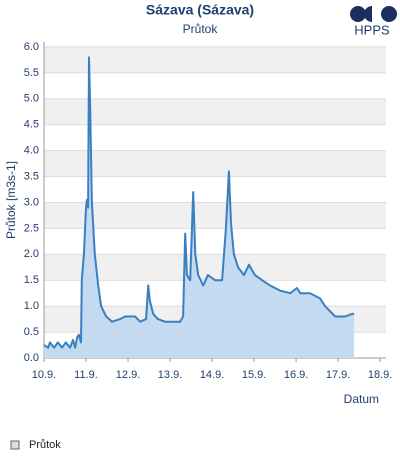  What do you see at coordinates (170, 375) in the screenshot?
I see `x-tick-label: 13.9.` at bounding box center [170, 375].